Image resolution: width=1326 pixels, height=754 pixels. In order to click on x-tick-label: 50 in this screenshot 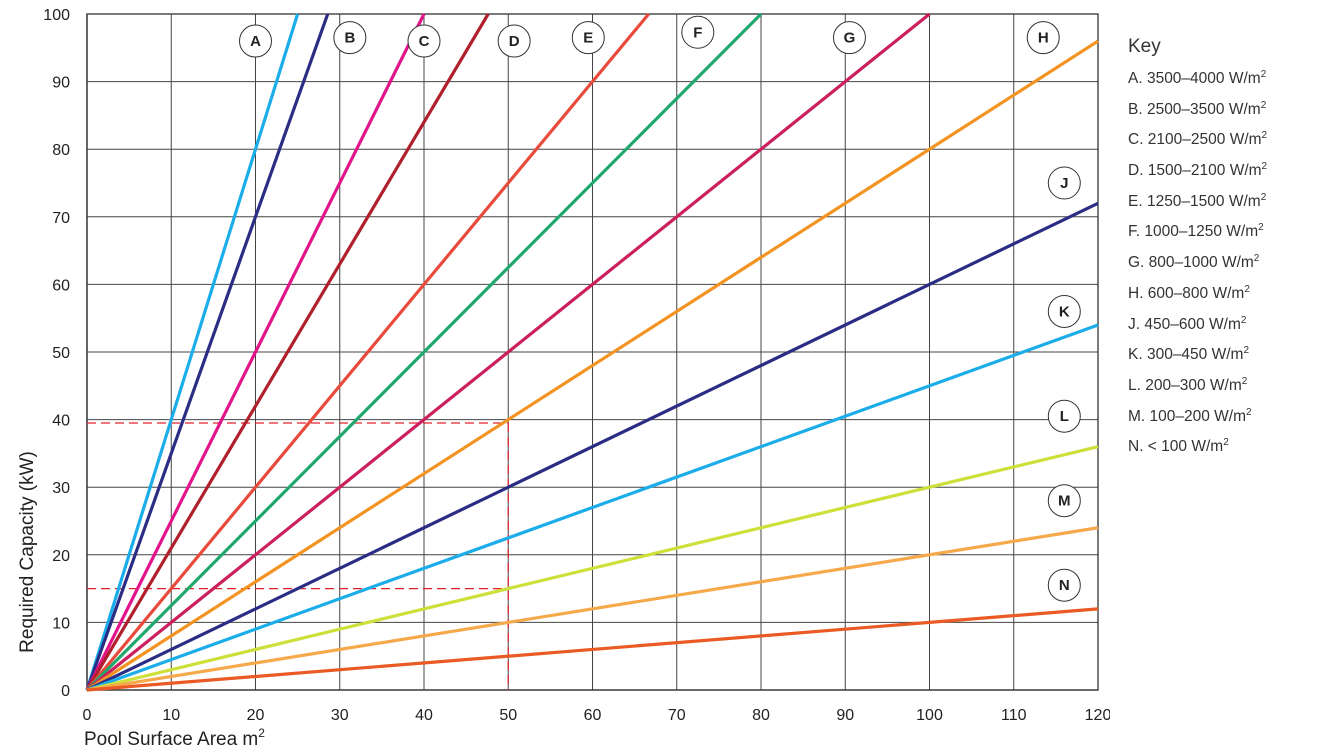, I will do `click(508, 715)`.